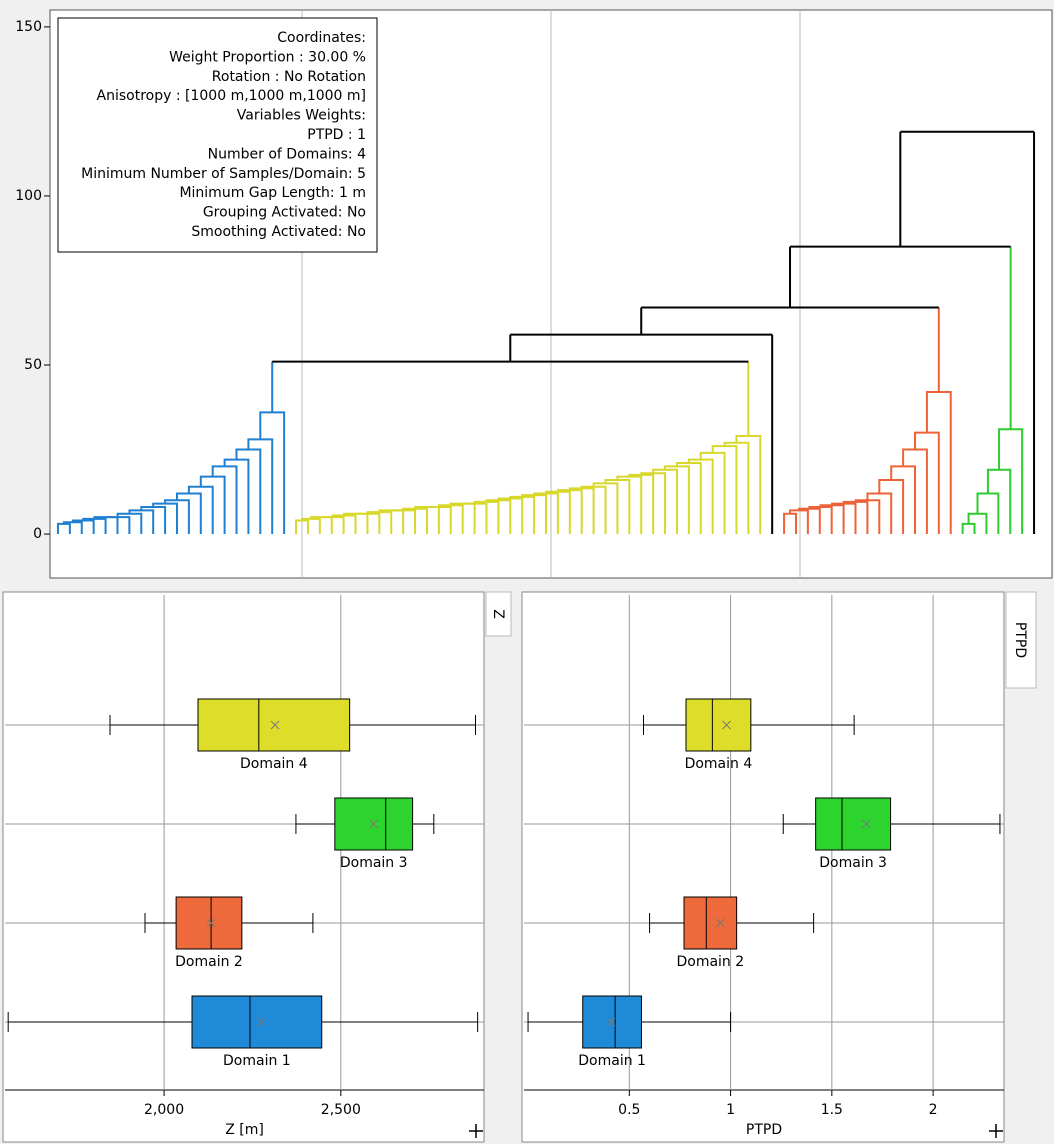  Describe the element at coordinates (33, 365) in the screenshot. I see `y-tick-label: 50` at that location.